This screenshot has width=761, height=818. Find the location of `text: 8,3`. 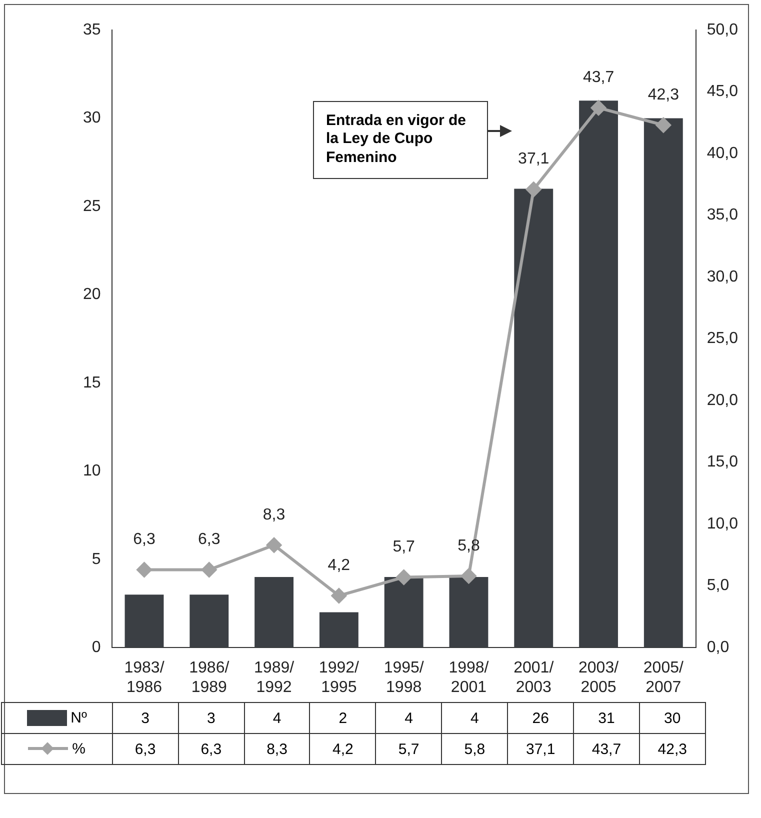

text: 8,3 is located at coordinates (274, 515).